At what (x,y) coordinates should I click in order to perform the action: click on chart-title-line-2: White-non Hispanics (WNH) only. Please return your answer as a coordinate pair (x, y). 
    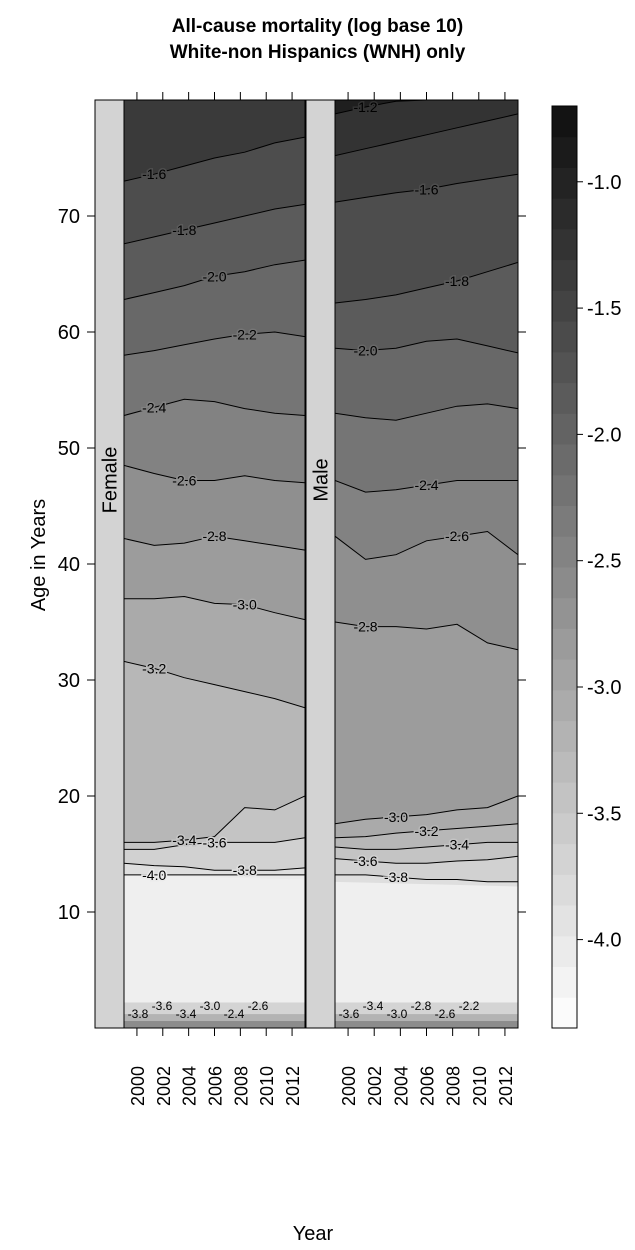
    Looking at the image, I should click on (317, 52).